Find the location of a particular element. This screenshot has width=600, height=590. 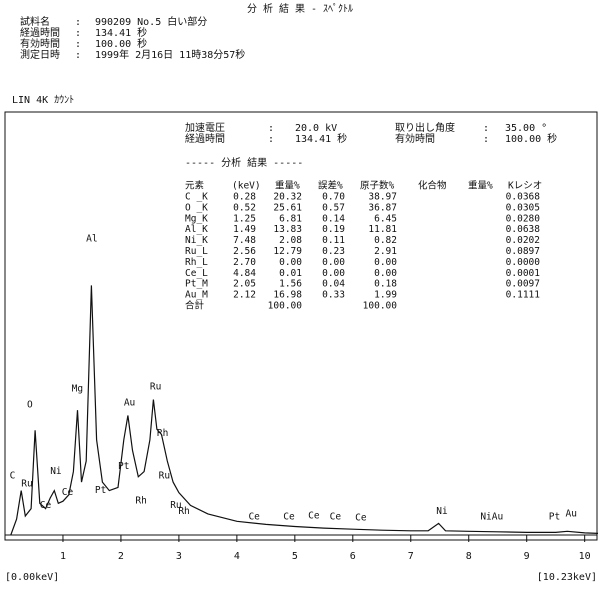

info-text: 990209 No.5 白い部分 is located at coordinates (151, 21).